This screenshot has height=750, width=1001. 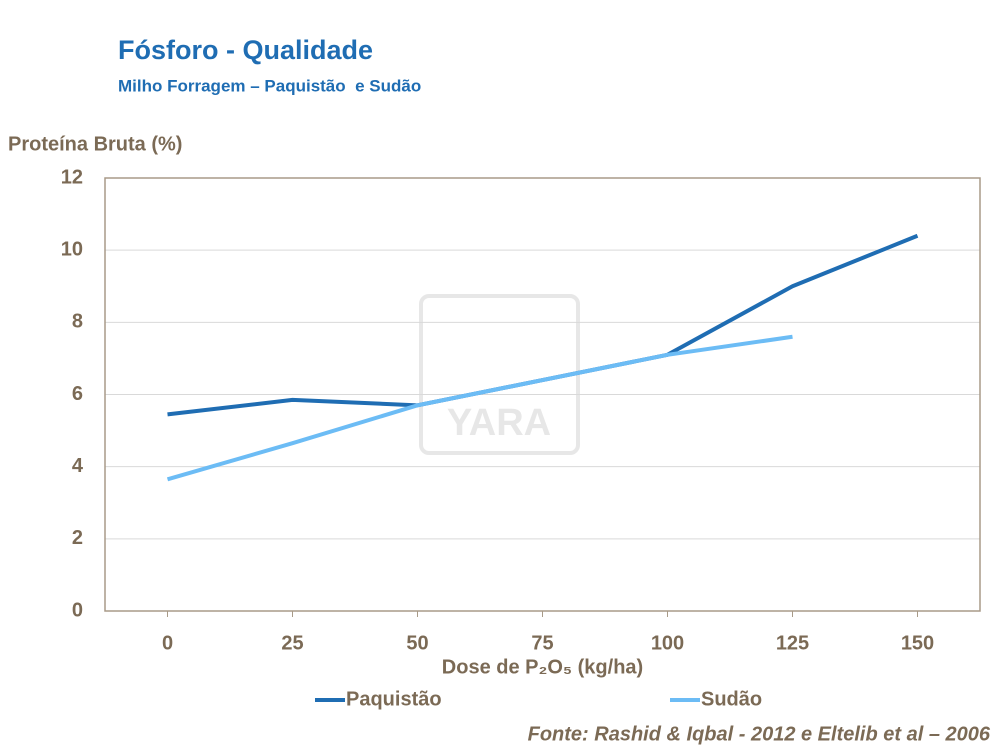 I want to click on x-axis-label: Dose de P₂O₅ (kg/ha), so click(x=542, y=667).